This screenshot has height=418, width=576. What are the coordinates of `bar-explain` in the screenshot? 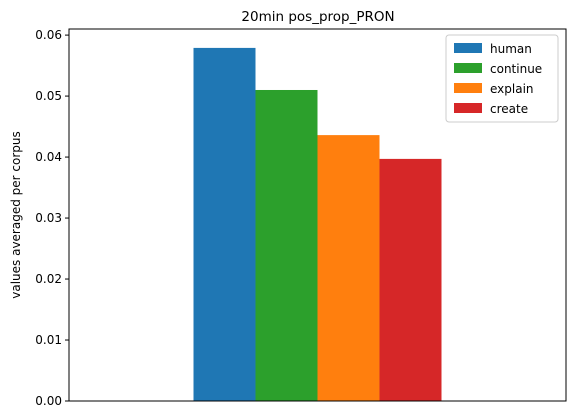 It's located at (348, 268).